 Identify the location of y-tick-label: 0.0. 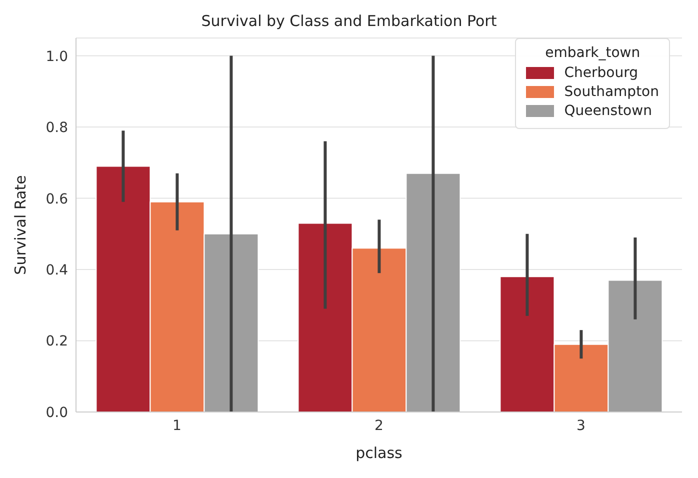
(57, 412).